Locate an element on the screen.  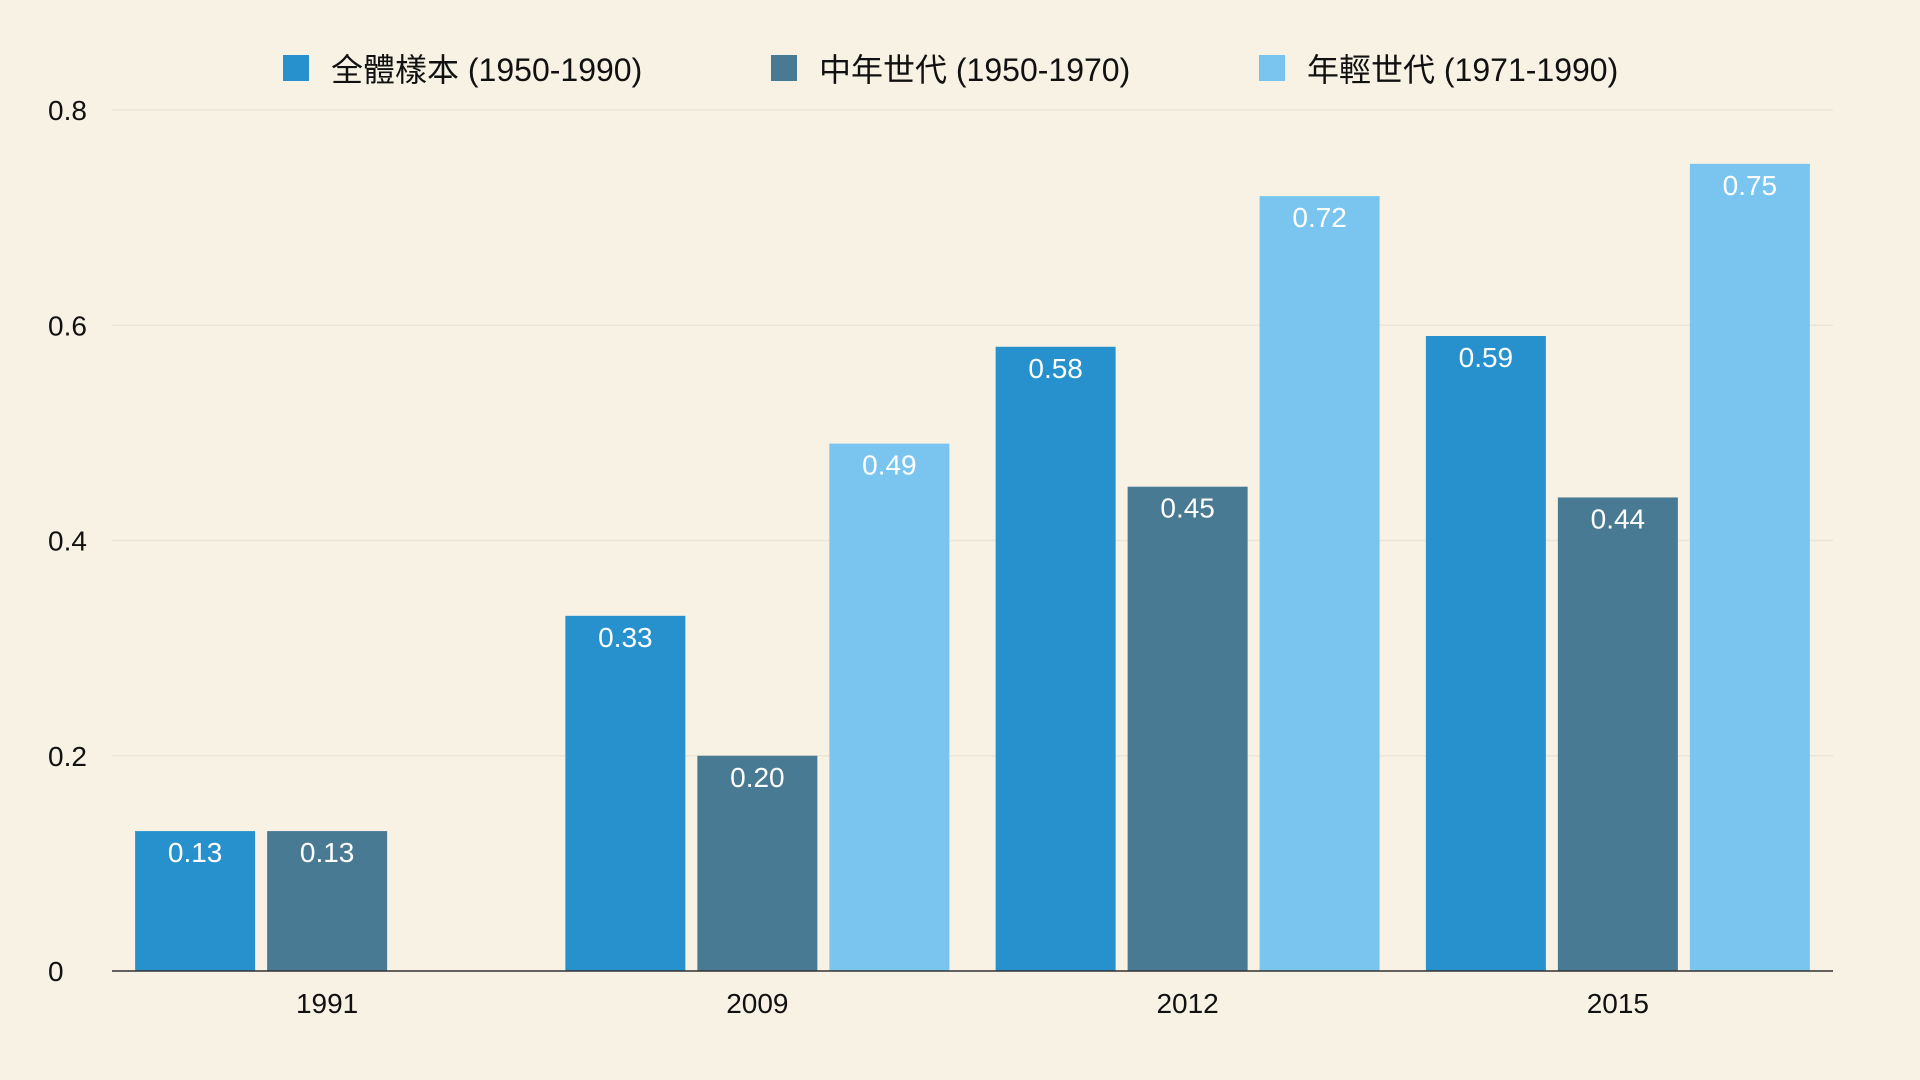
bar-value-label: 0.20 is located at coordinates (757, 777).